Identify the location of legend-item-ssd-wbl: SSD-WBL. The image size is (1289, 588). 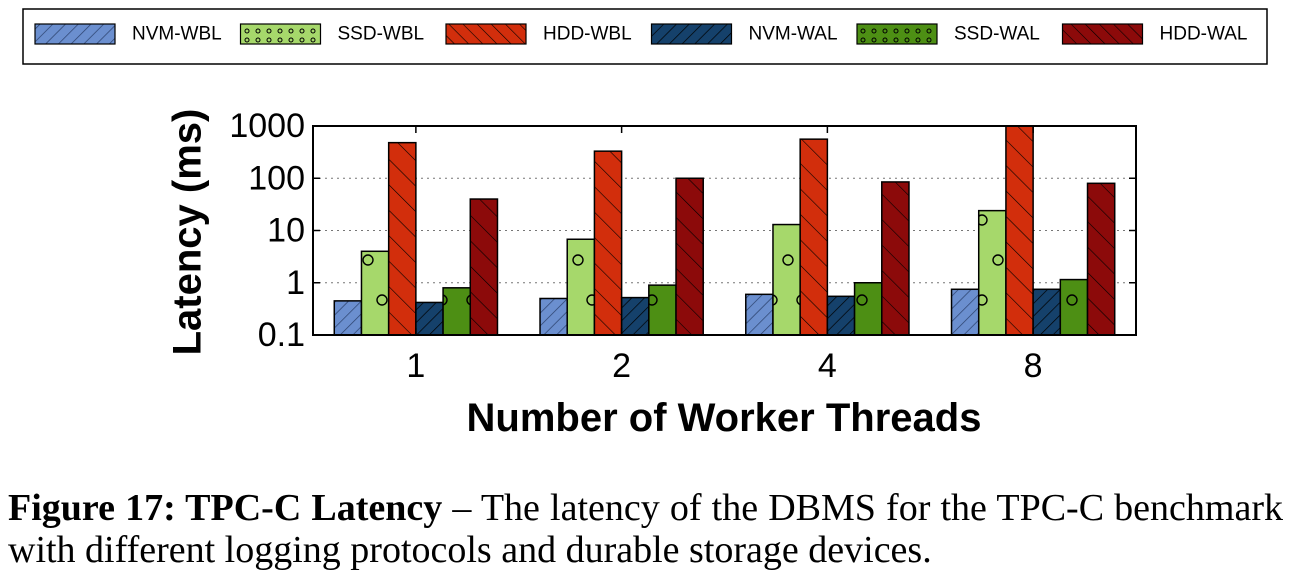
(332, 34).